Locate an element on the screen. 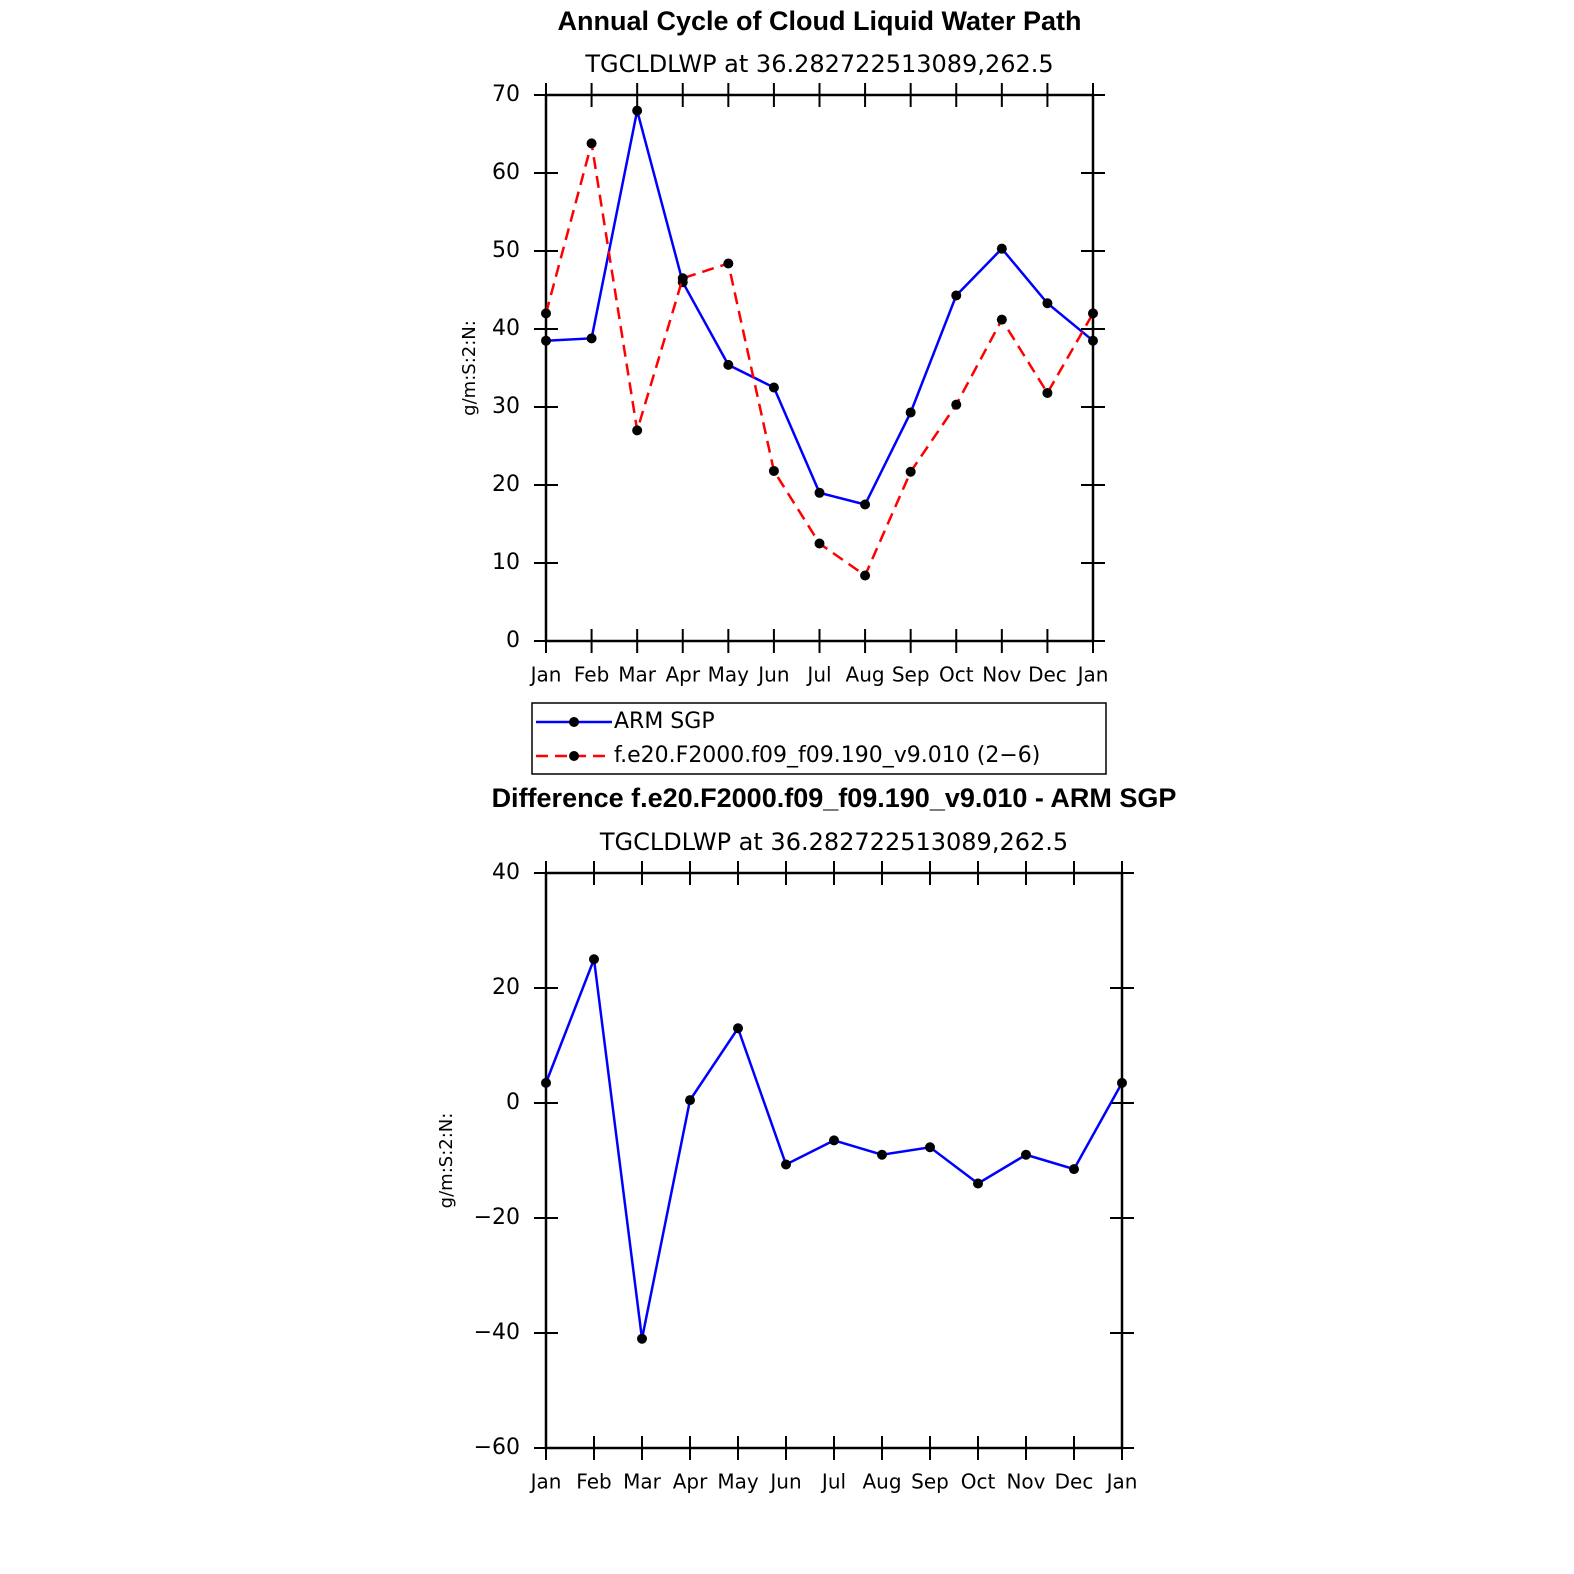 The width and height of the screenshot is (1574, 1574). y-tick-label: 70 is located at coordinates (506, 94).